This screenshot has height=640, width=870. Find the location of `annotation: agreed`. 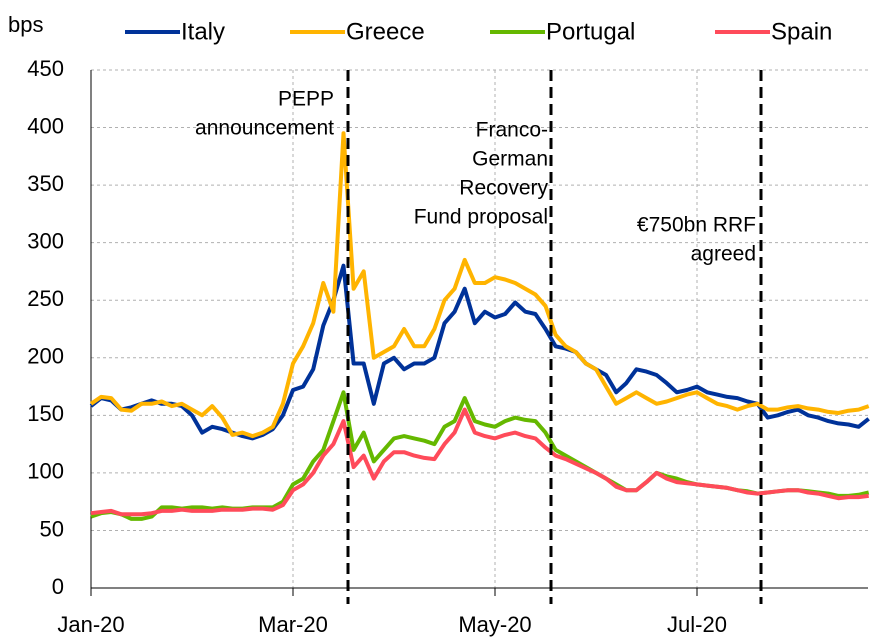

annotation: agreed is located at coordinates (723, 254).